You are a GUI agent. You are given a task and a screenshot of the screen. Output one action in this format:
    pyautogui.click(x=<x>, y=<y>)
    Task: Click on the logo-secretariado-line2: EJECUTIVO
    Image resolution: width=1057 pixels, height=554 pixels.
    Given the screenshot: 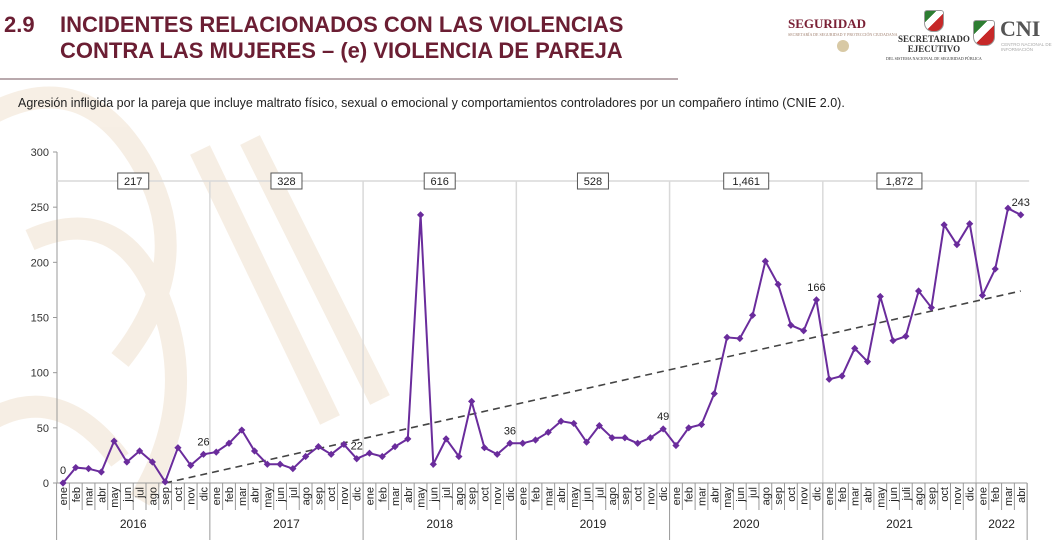 What is the action you would take?
    pyautogui.click(x=934, y=49)
    